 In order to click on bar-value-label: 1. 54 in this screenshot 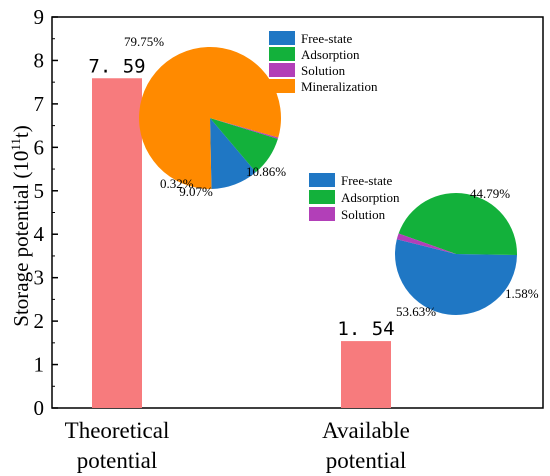, I will do `click(365, 329)`.